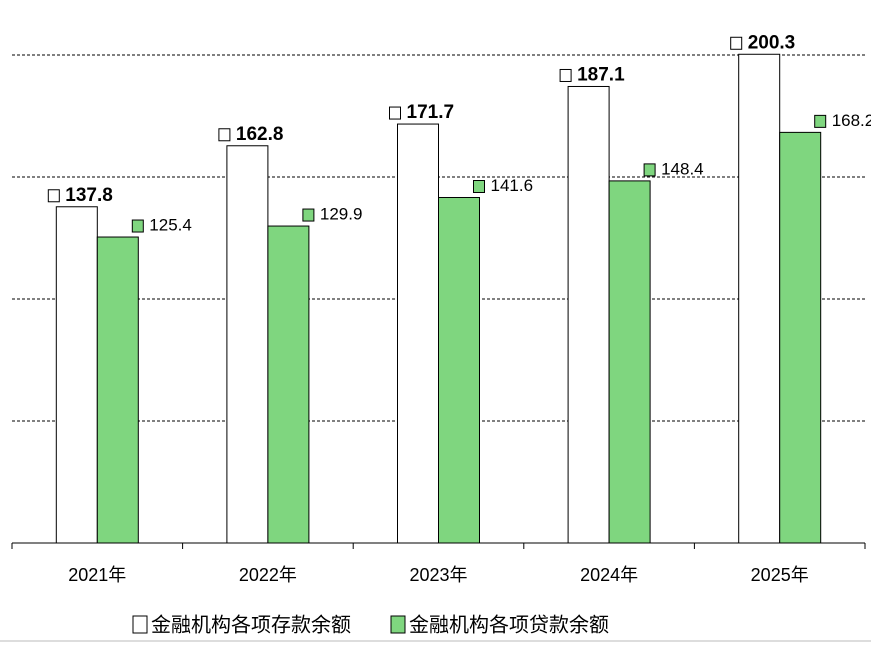 The image size is (871, 646). Describe the element at coordinates (851, 120) in the screenshot. I see `value-label: 168.29` at that location.